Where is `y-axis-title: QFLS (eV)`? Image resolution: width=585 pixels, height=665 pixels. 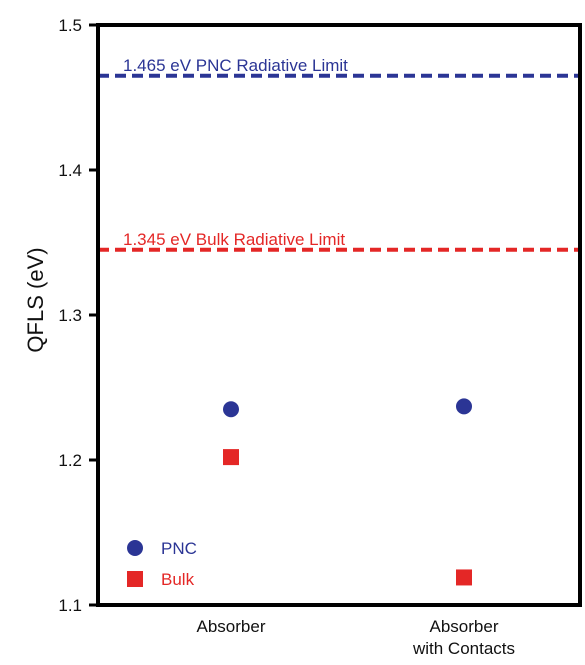
y-axis-title: QFLS (eV) is located at coordinates (35, 299).